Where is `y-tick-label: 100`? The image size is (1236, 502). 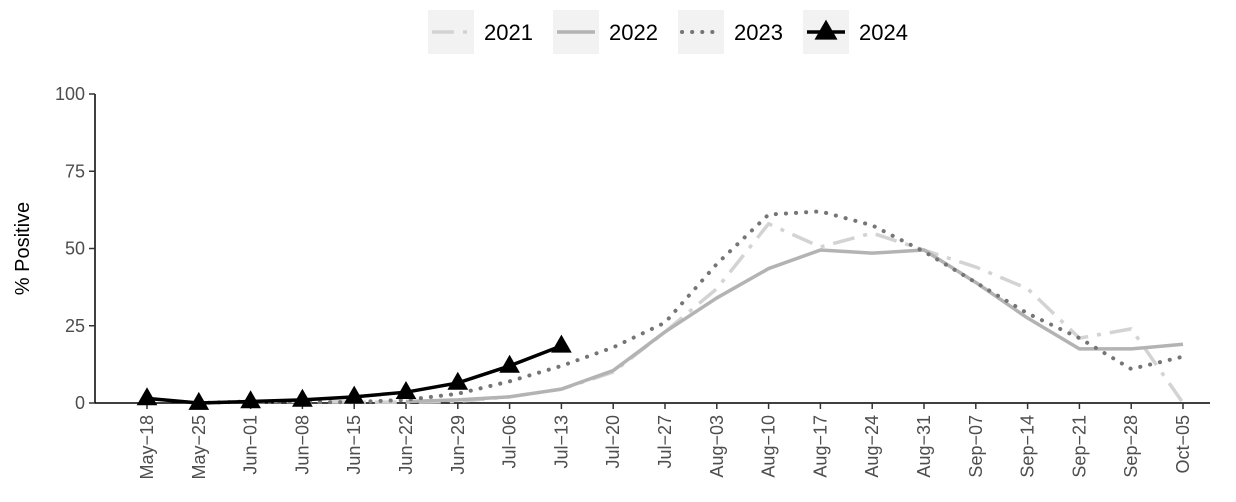
y-tick-label: 100 is located at coordinates (70, 94).